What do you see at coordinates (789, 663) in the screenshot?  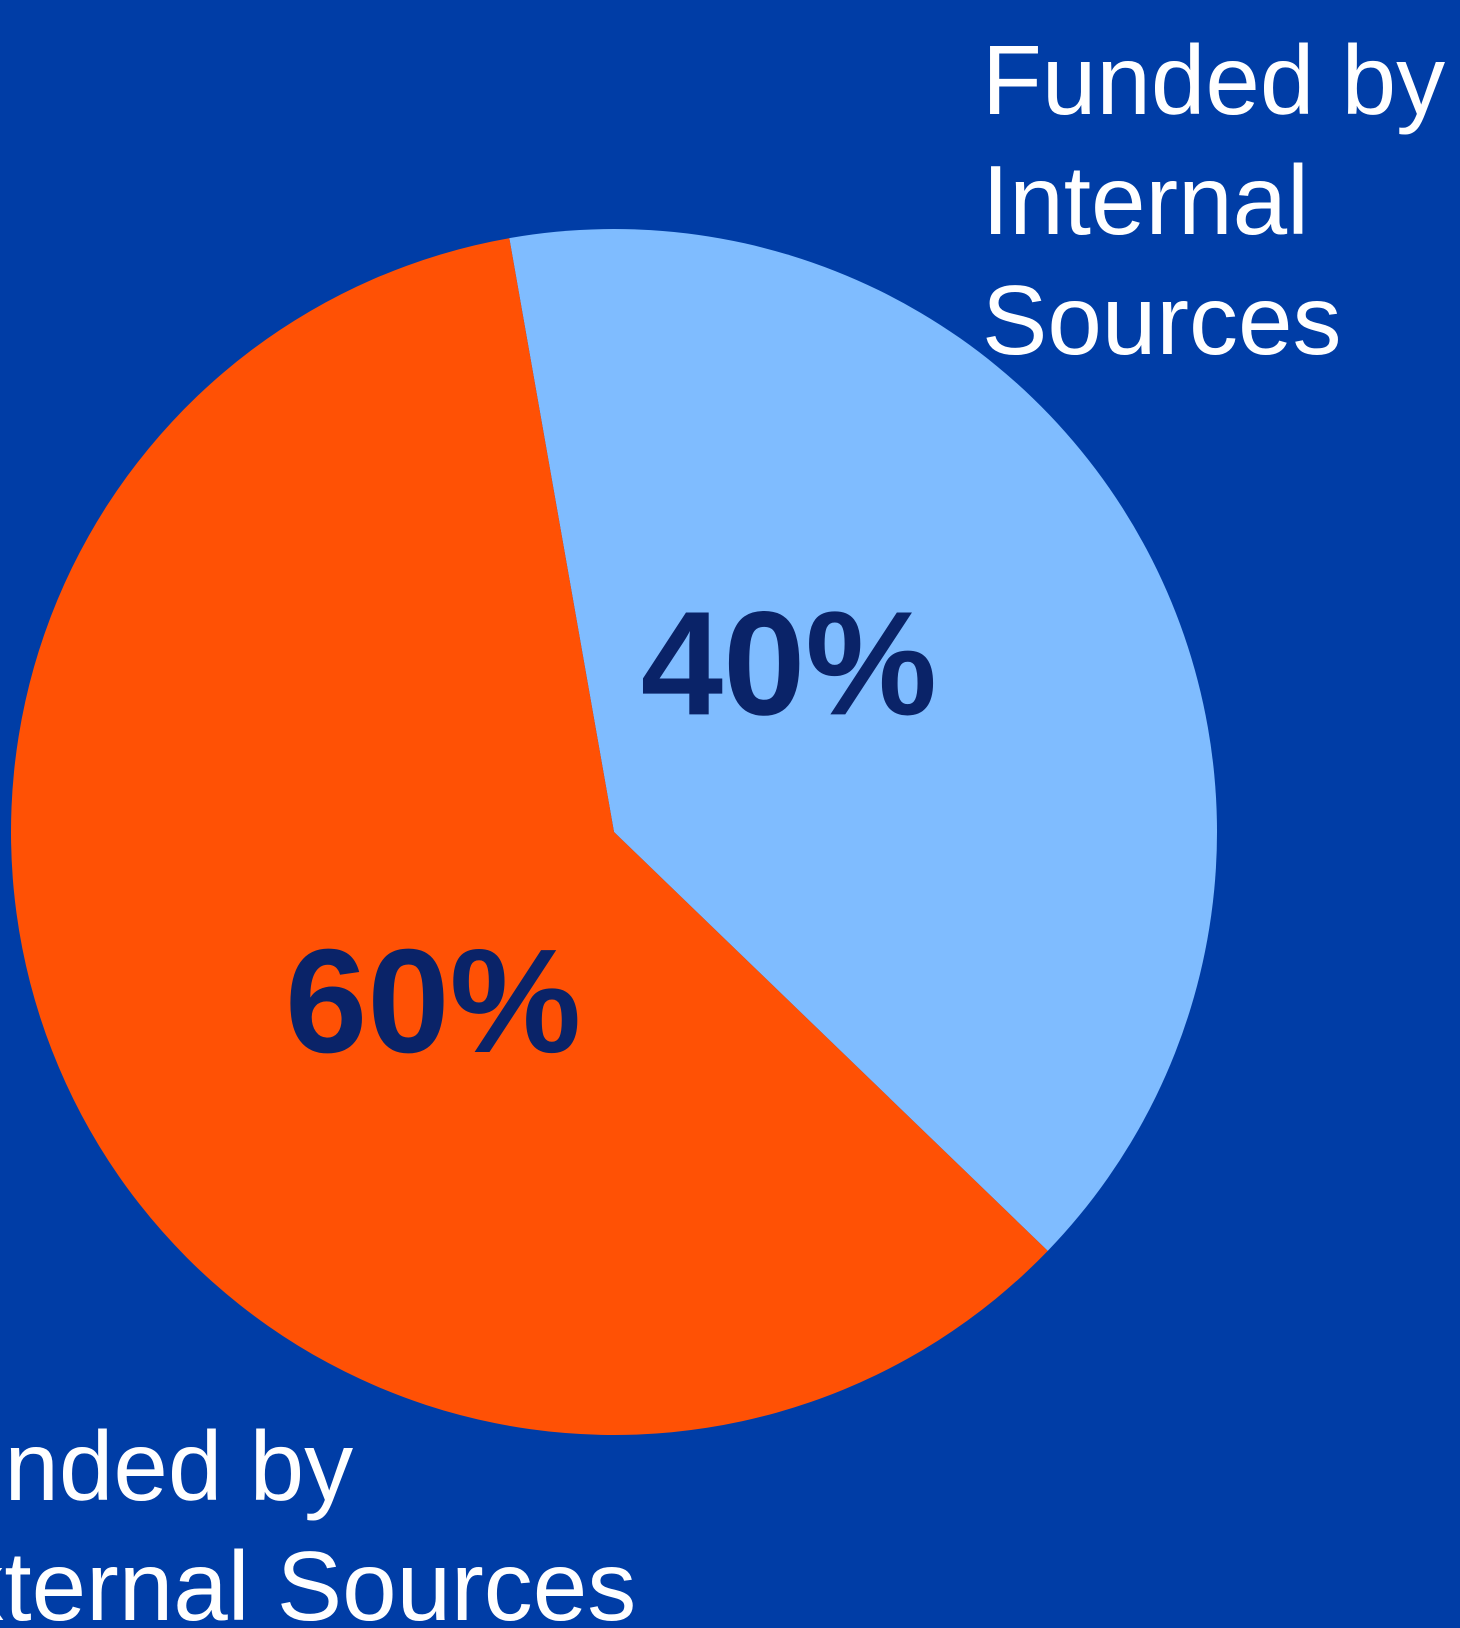 I see `pie-value-label-internal: 40%` at bounding box center [789, 663].